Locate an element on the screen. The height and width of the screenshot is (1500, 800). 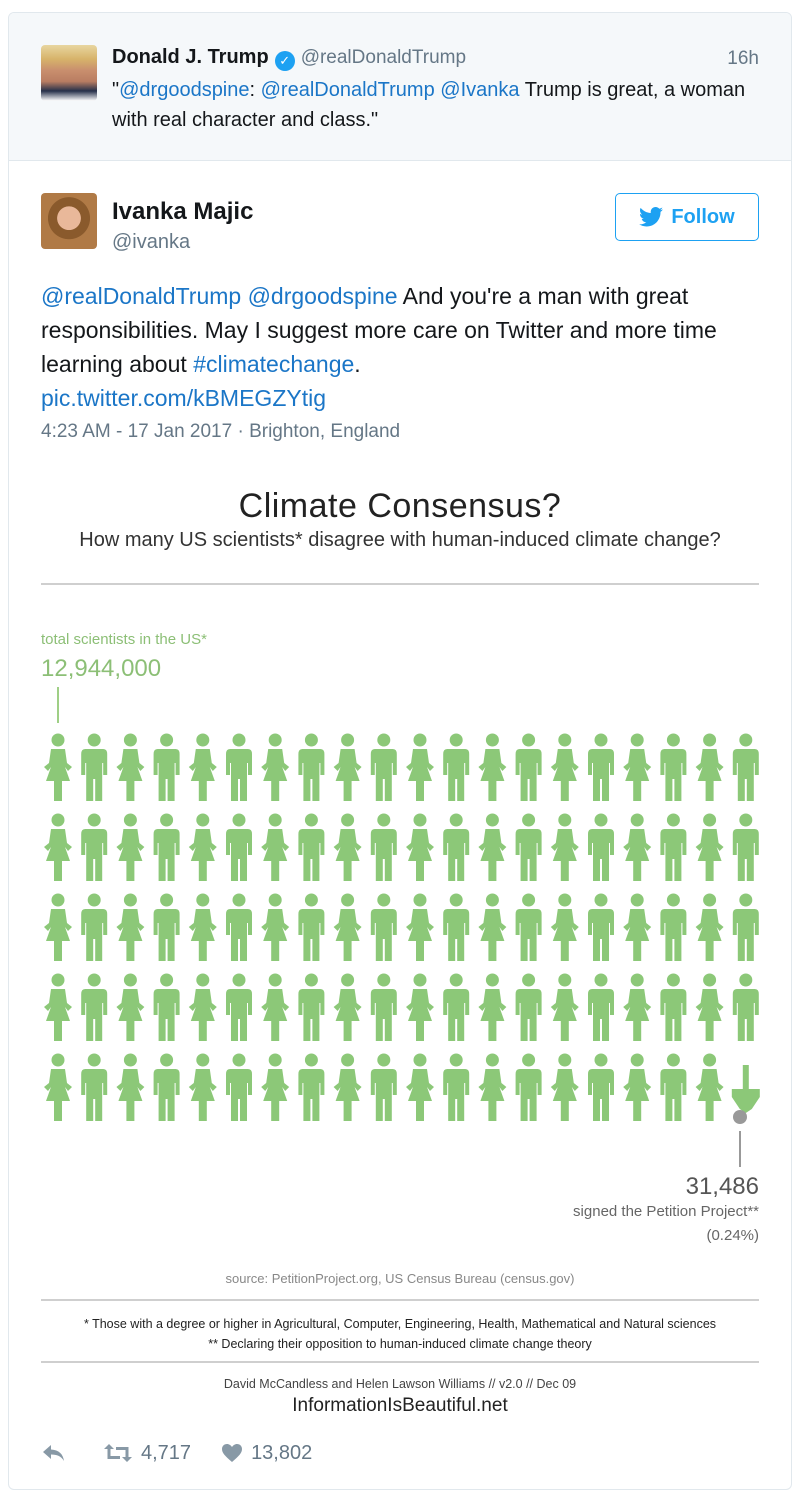
verified-badge-icon: ✓ is located at coordinates (284, 61).